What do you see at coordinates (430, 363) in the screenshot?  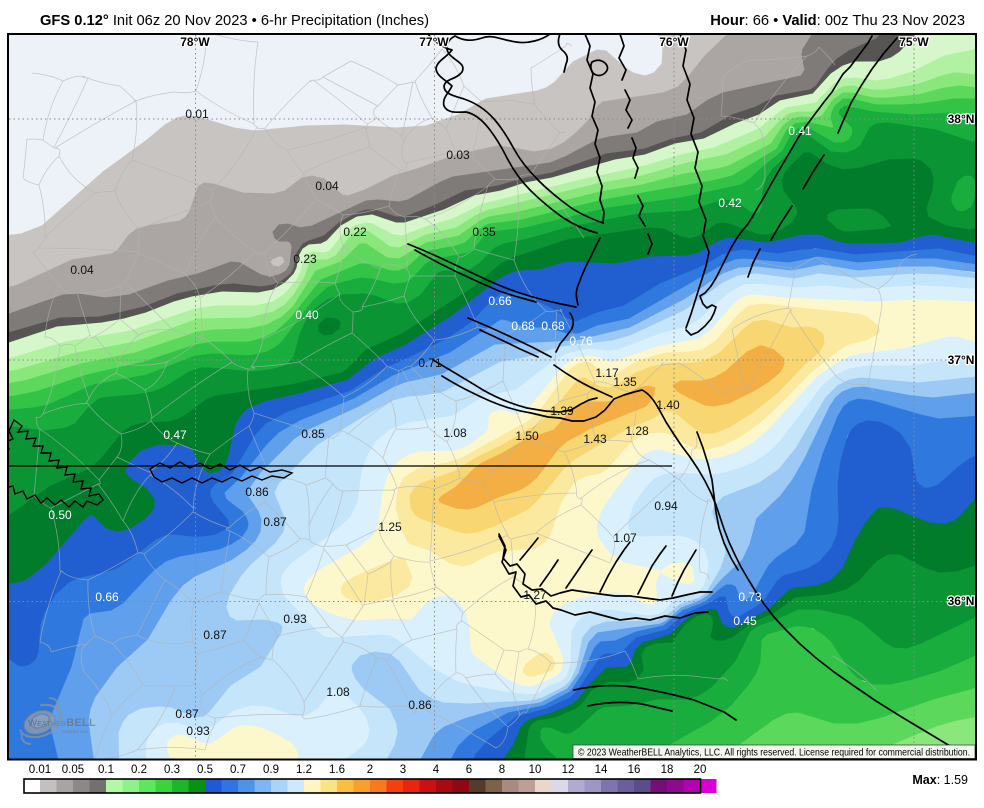 I see `svg-text: 0.71` at bounding box center [430, 363].